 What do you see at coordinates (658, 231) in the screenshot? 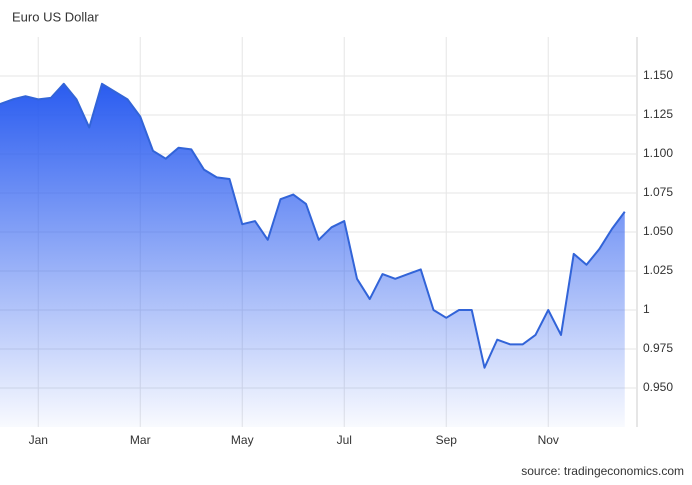
I see `y-tick-label: 1.050` at bounding box center [658, 231].